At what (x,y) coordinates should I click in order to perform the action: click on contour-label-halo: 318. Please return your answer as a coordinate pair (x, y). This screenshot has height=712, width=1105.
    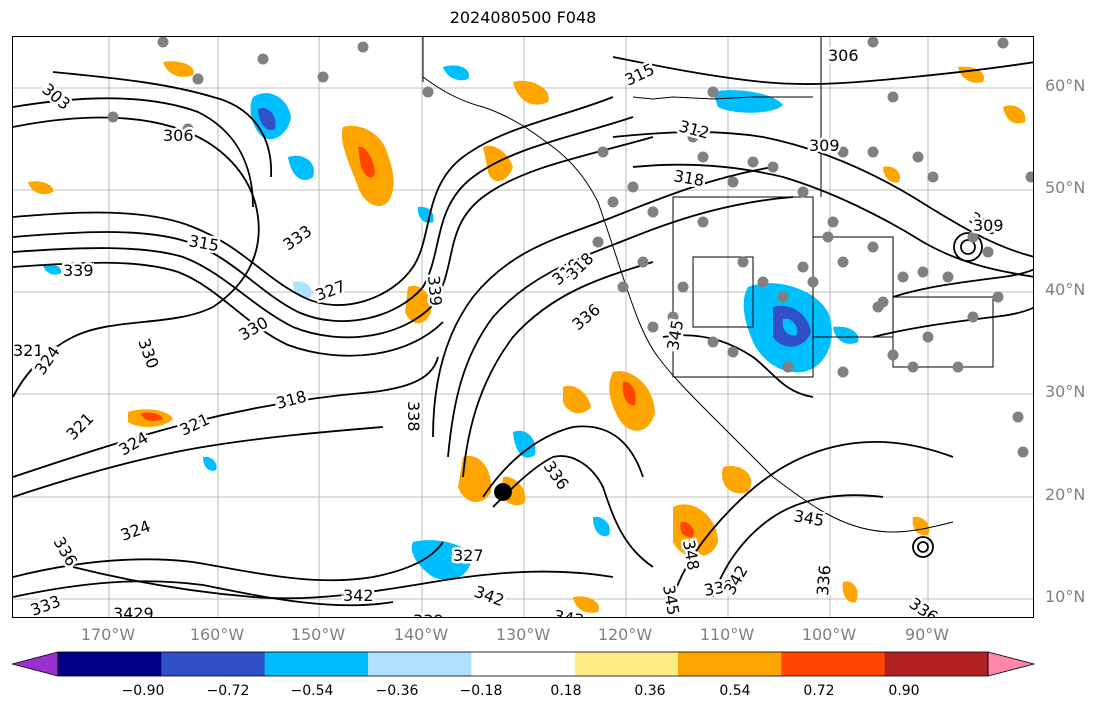
    Looking at the image, I should click on (688, 178).